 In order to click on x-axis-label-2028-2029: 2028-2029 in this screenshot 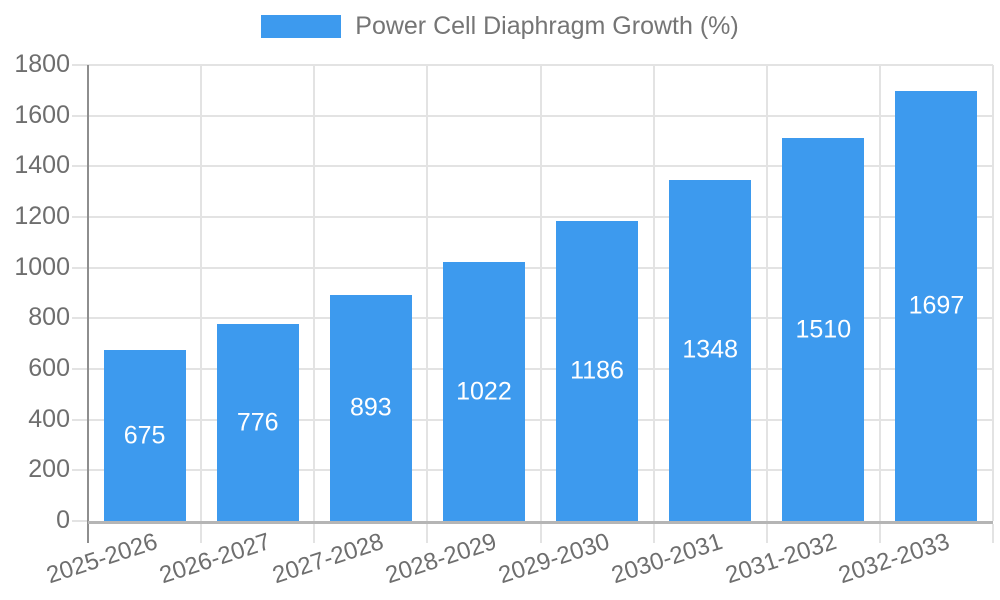, I will do `click(441, 559)`.